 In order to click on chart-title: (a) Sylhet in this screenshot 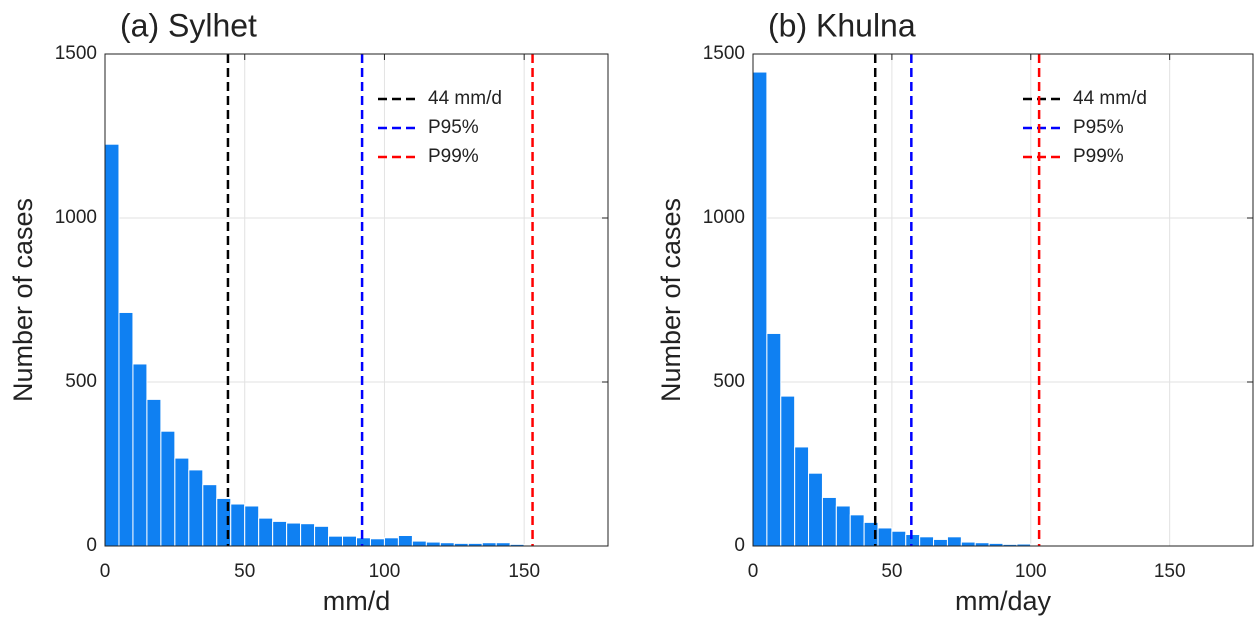, I will do `click(188, 25)`.